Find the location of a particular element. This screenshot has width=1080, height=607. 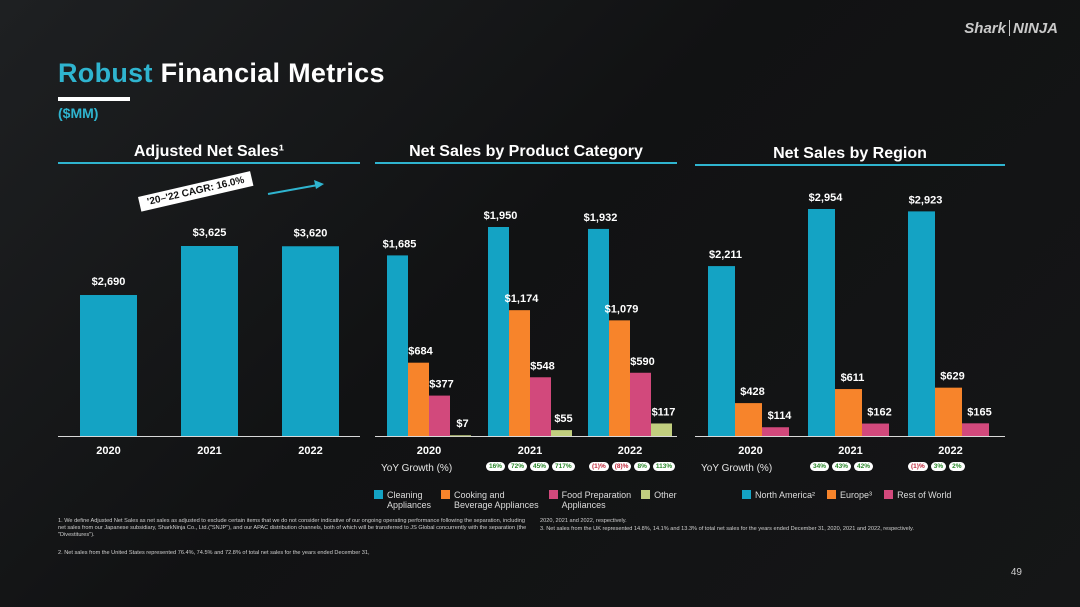

legend-item-region: Europe³ is located at coordinates (849, 495).